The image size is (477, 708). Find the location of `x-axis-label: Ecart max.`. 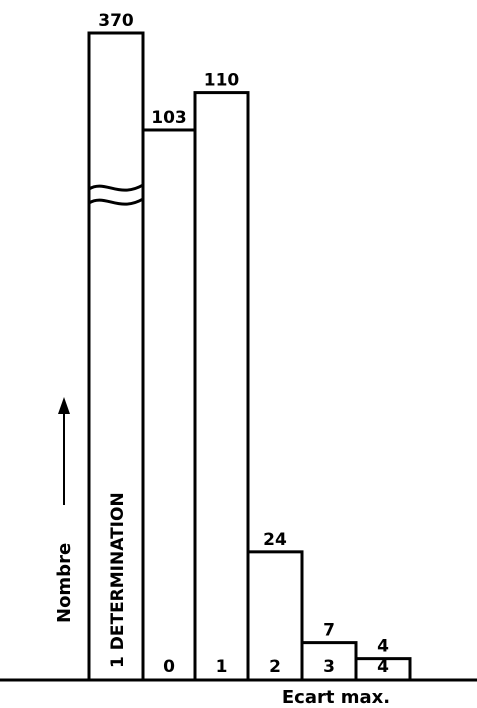

x-axis-label: Ecart max. is located at coordinates (336, 697).